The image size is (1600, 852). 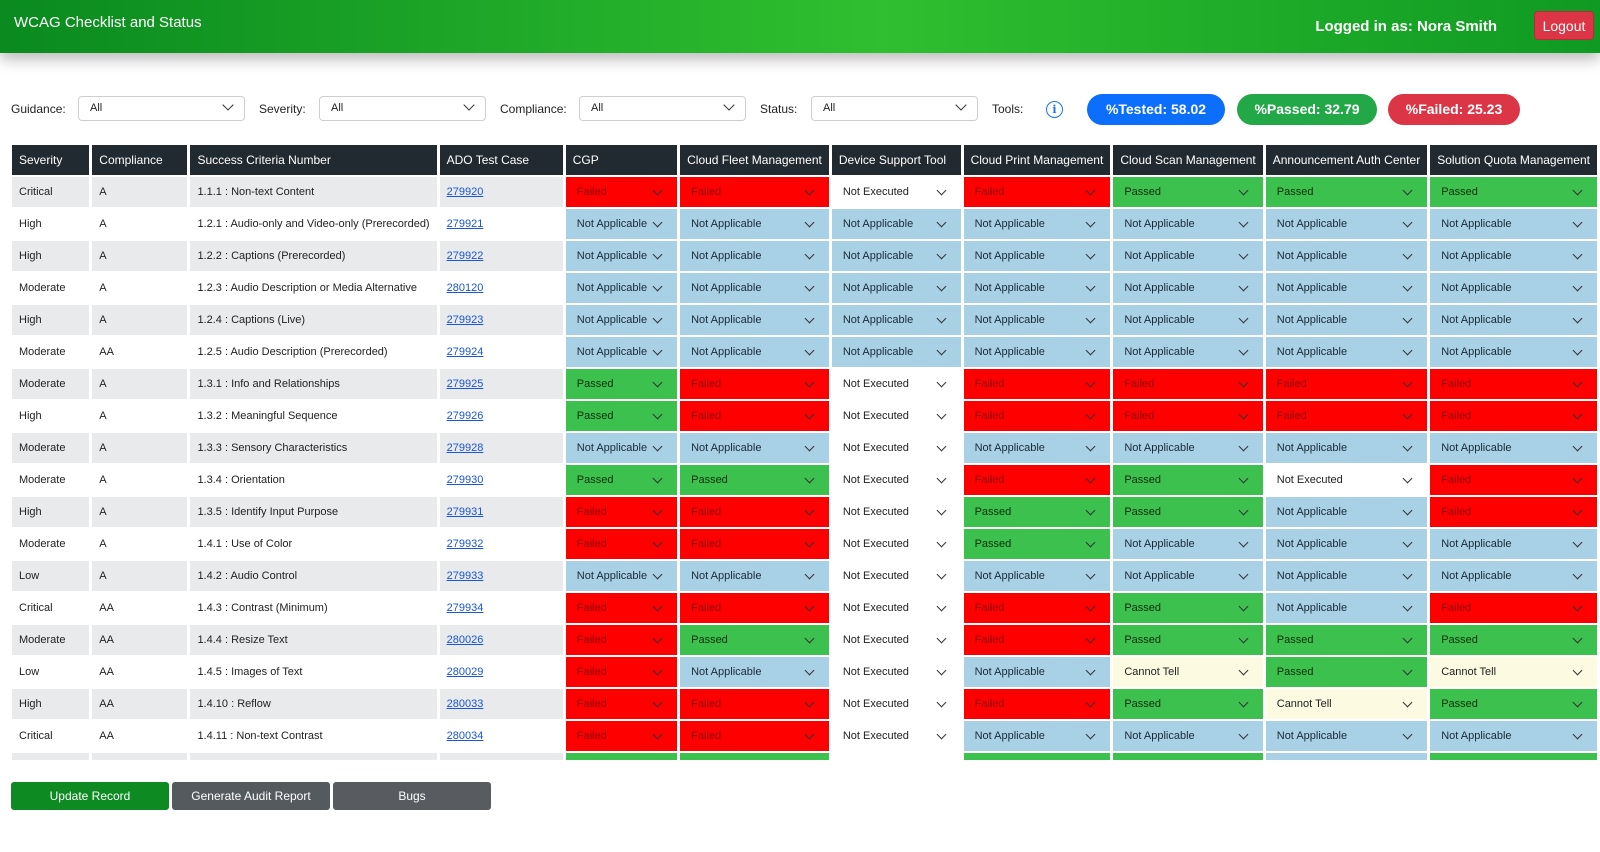 What do you see at coordinates (465, 320) in the screenshot?
I see `ado-test-case-link: 279923` at bounding box center [465, 320].